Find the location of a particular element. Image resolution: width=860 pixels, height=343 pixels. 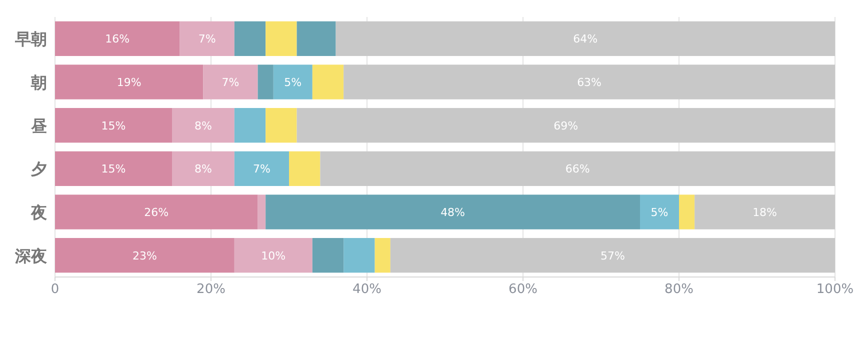

y-tick-label: 早朝 is located at coordinates (30, 39).